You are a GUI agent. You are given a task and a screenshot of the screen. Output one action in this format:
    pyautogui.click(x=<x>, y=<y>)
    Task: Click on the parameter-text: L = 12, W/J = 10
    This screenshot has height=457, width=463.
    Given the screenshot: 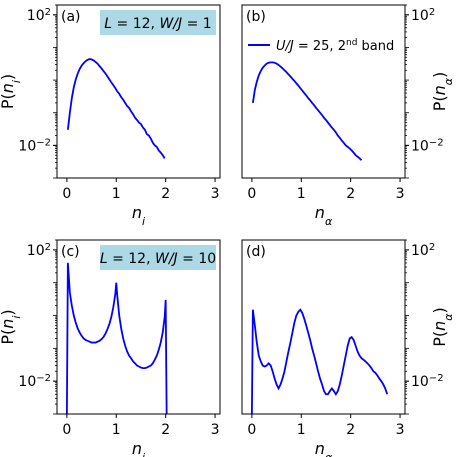 What is the action you would take?
    pyautogui.click(x=158, y=259)
    